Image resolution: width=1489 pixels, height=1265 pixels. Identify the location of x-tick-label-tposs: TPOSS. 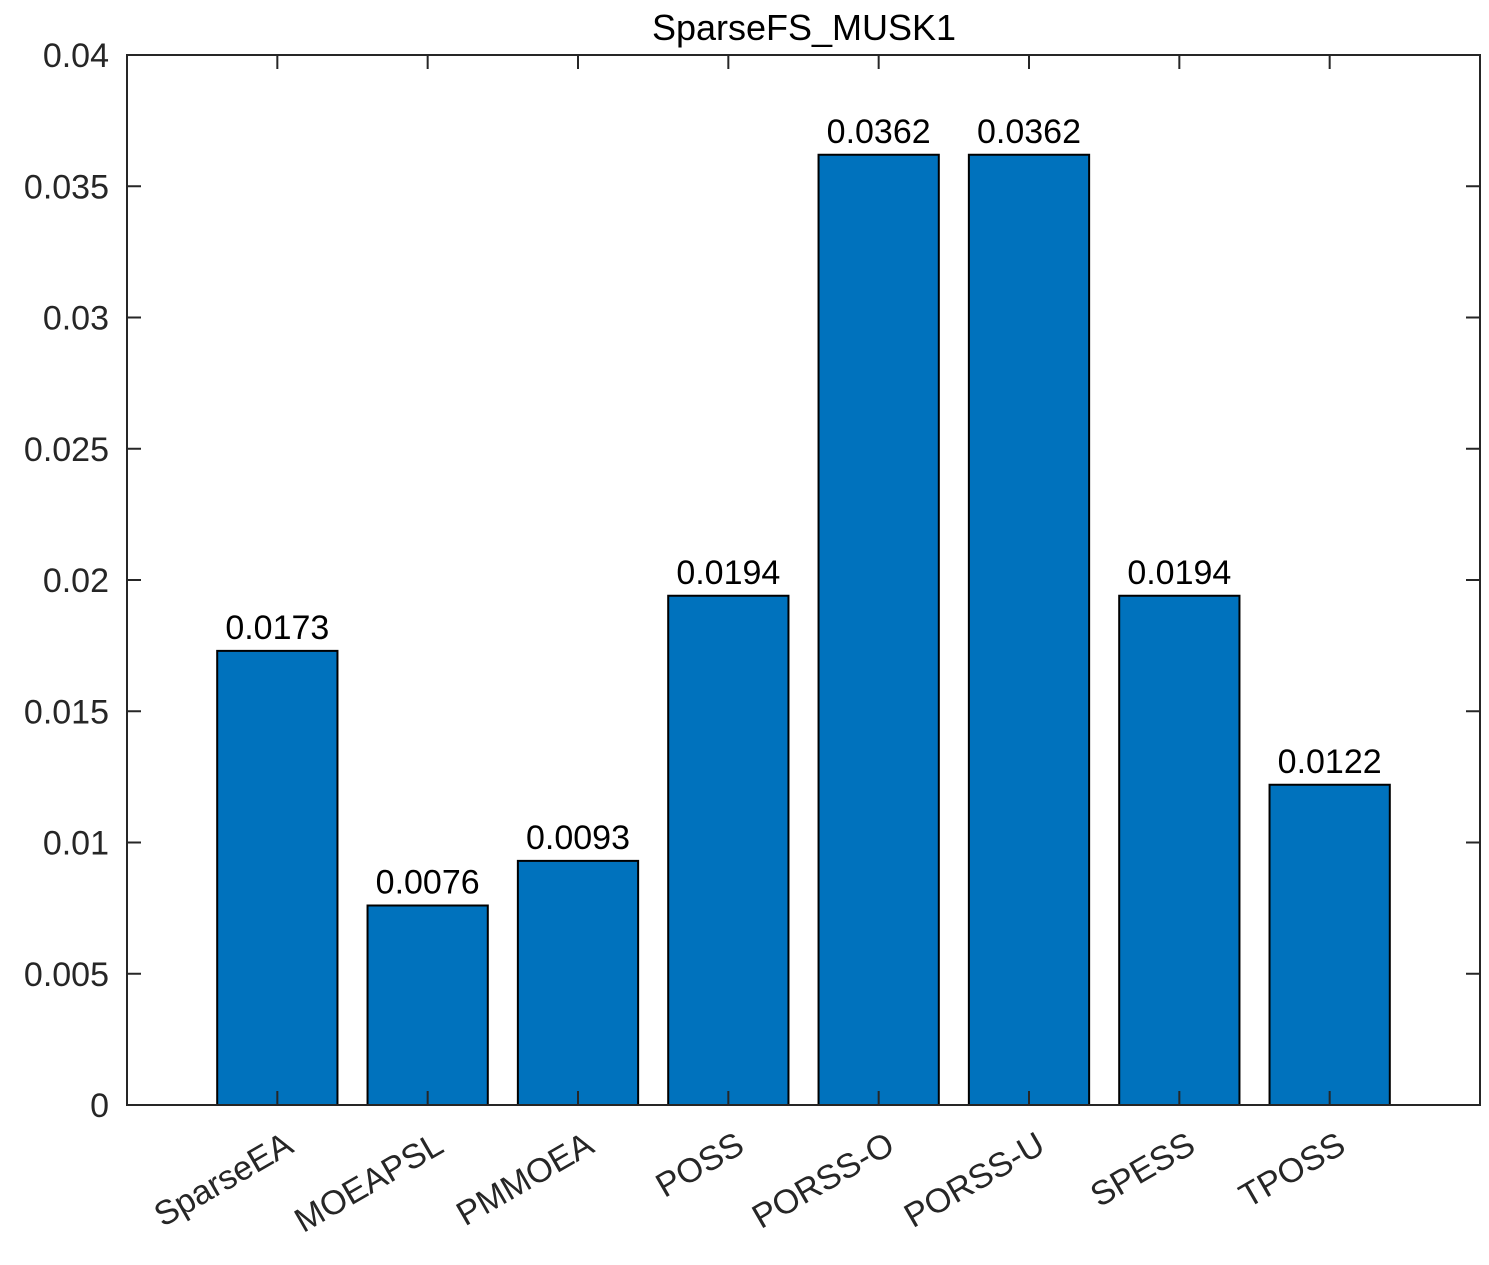
(1292, 1170).